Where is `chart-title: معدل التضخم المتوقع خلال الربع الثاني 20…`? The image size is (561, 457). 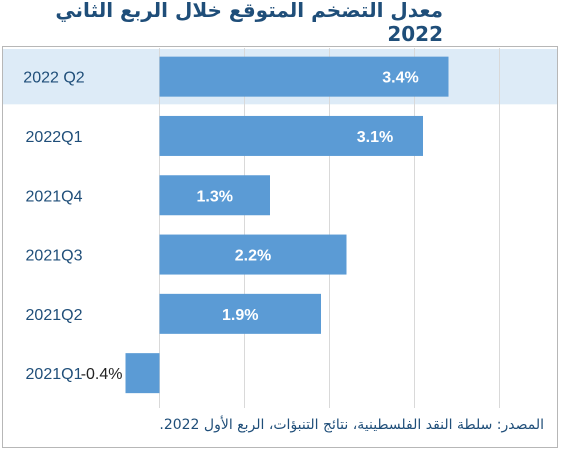
chart-title: معدل التضخم المتوقع خلال الربع الثاني 20… is located at coordinates (249, 23).